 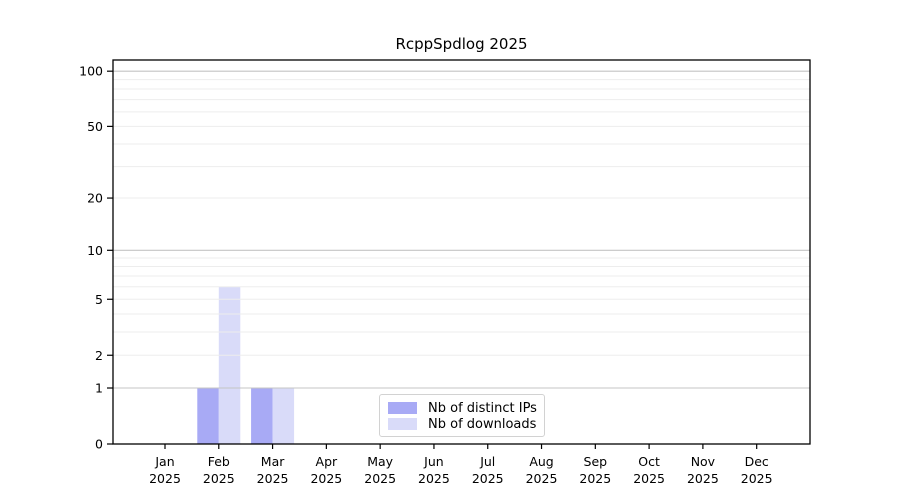 What do you see at coordinates (541, 461) in the screenshot?
I see `x-tick-label-month: Aug` at bounding box center [541, 461].